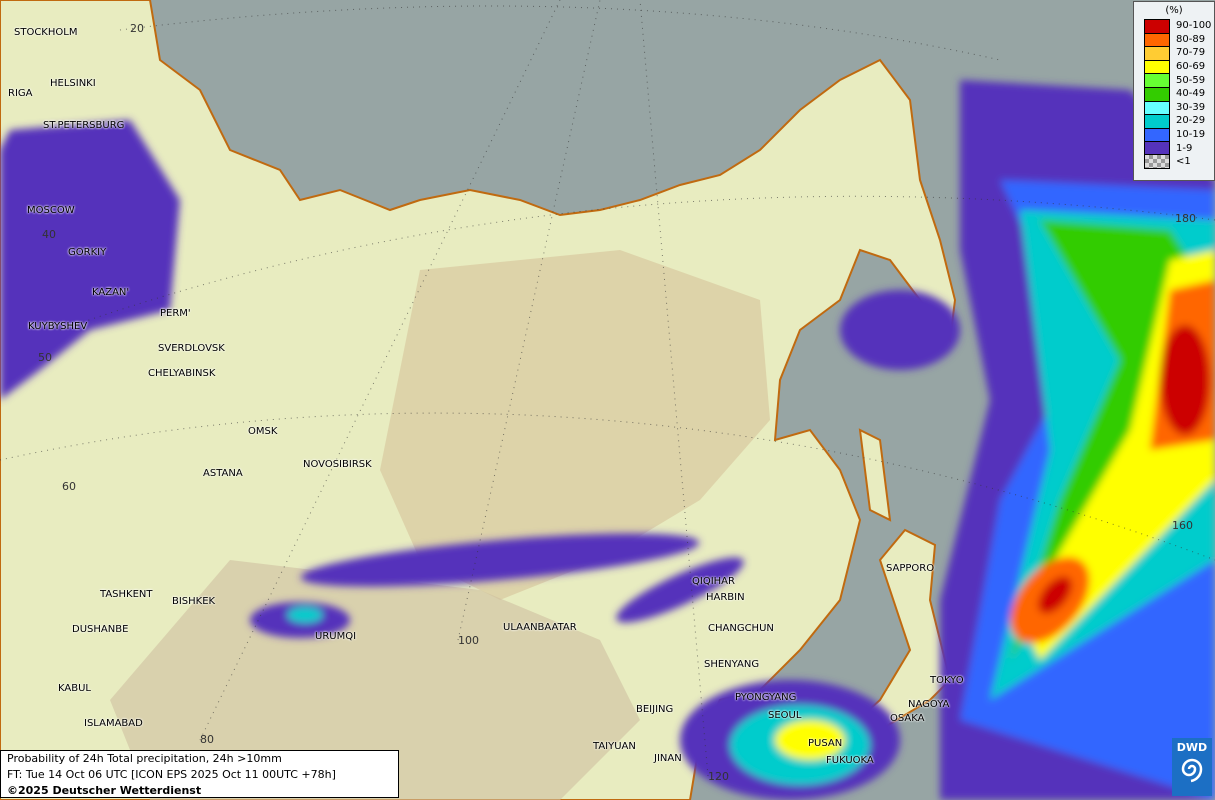 The image size is (1215, 800). What do you see at coordinates (46, 32) in the screenshot?
I see `city-label: STOCKHOLM` at bounding box center [46, 32].